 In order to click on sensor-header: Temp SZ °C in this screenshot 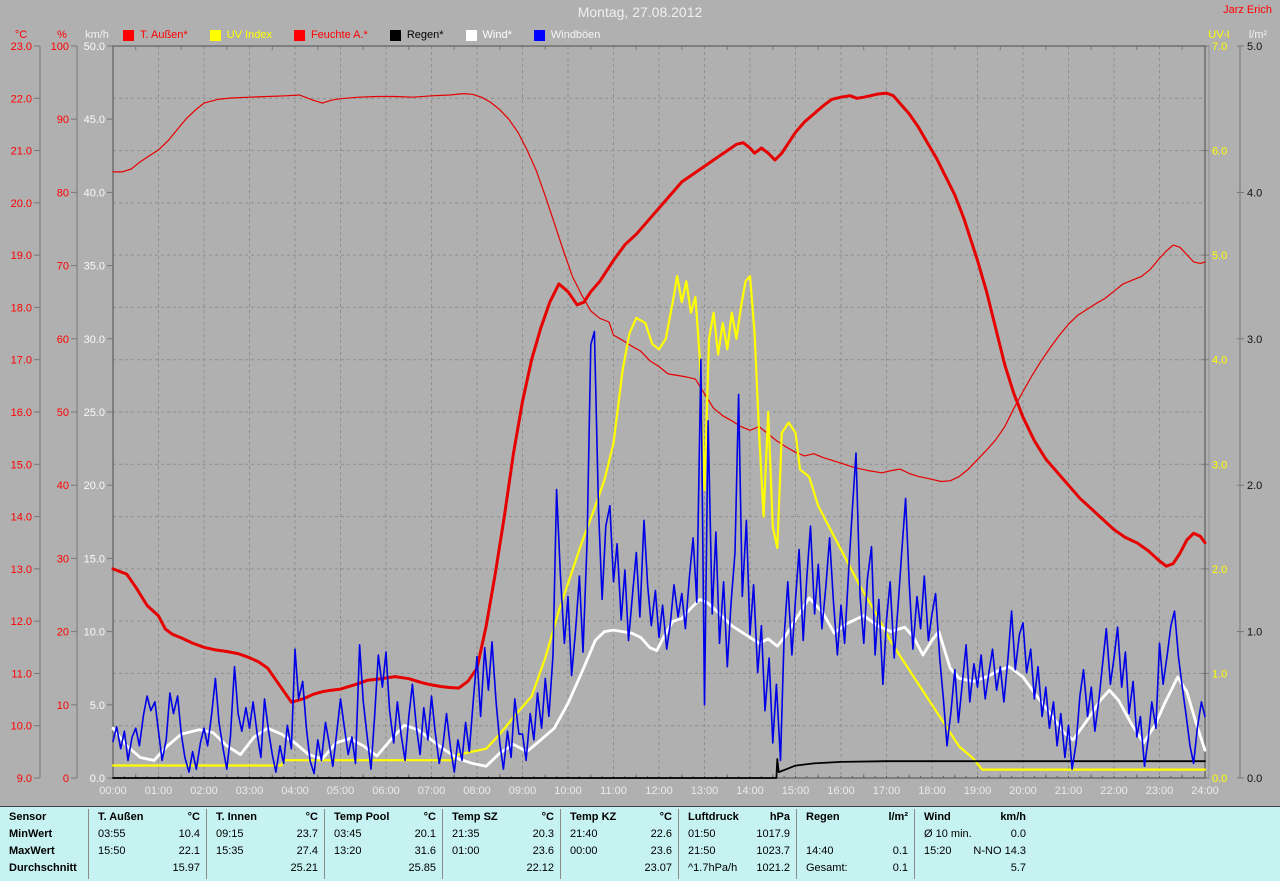, I will do `click(501, 817)`.